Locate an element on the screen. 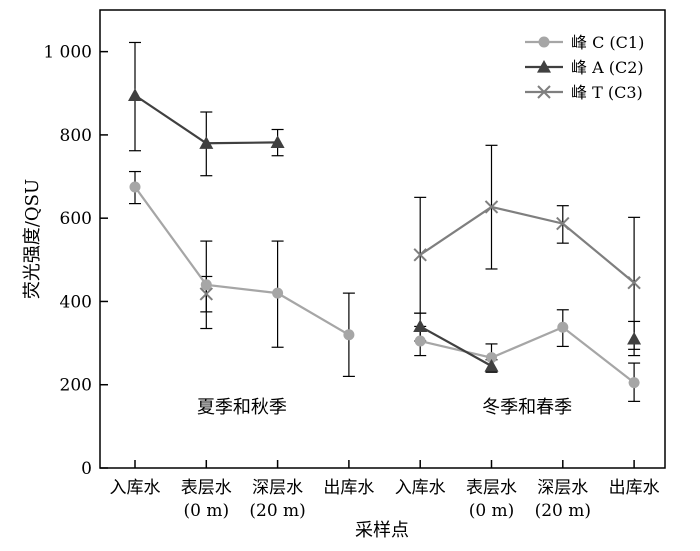  y-tick-label: 0 is located at coordinates (86, 469).